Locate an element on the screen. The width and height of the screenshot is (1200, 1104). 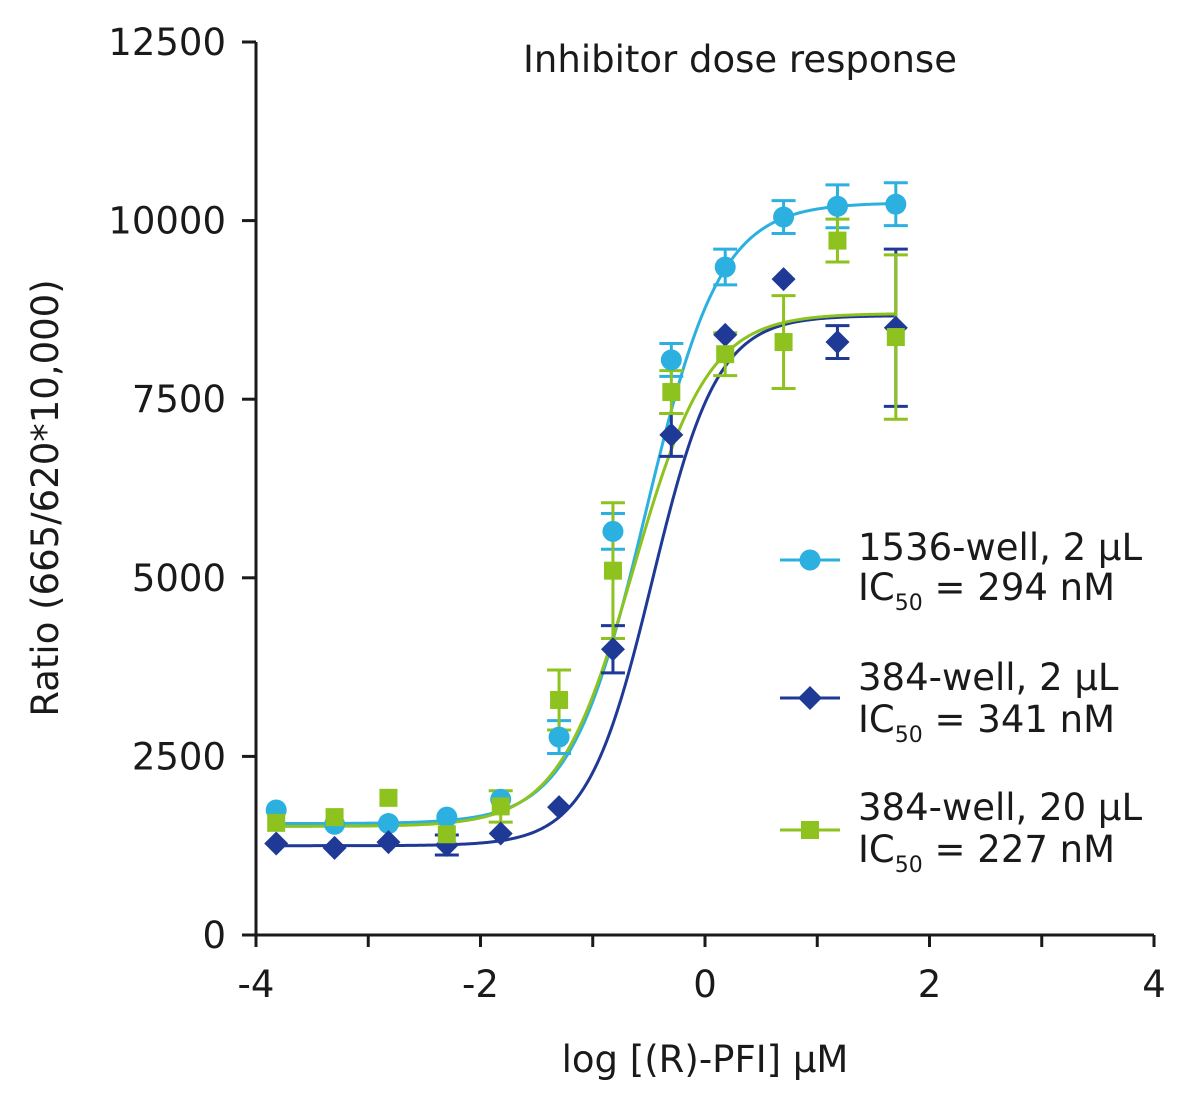
legend-ic50: IC50 = 341 nM is located at coordinates (986, 723).